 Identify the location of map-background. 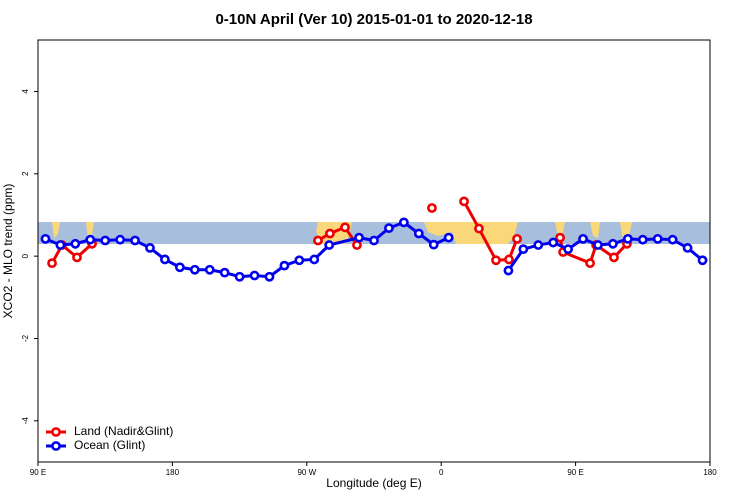
(374, 233).